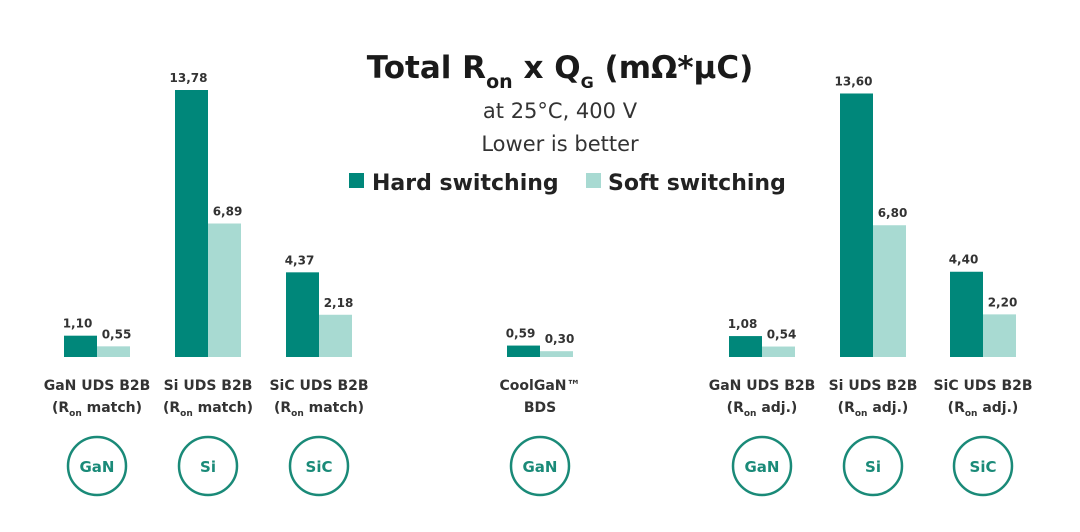 Image resolution: width=1080 pixels, height=532 pixels. Describe the element at coordinates (521, 334) in the screenshot. I see `data-label: 0,59` at that location.